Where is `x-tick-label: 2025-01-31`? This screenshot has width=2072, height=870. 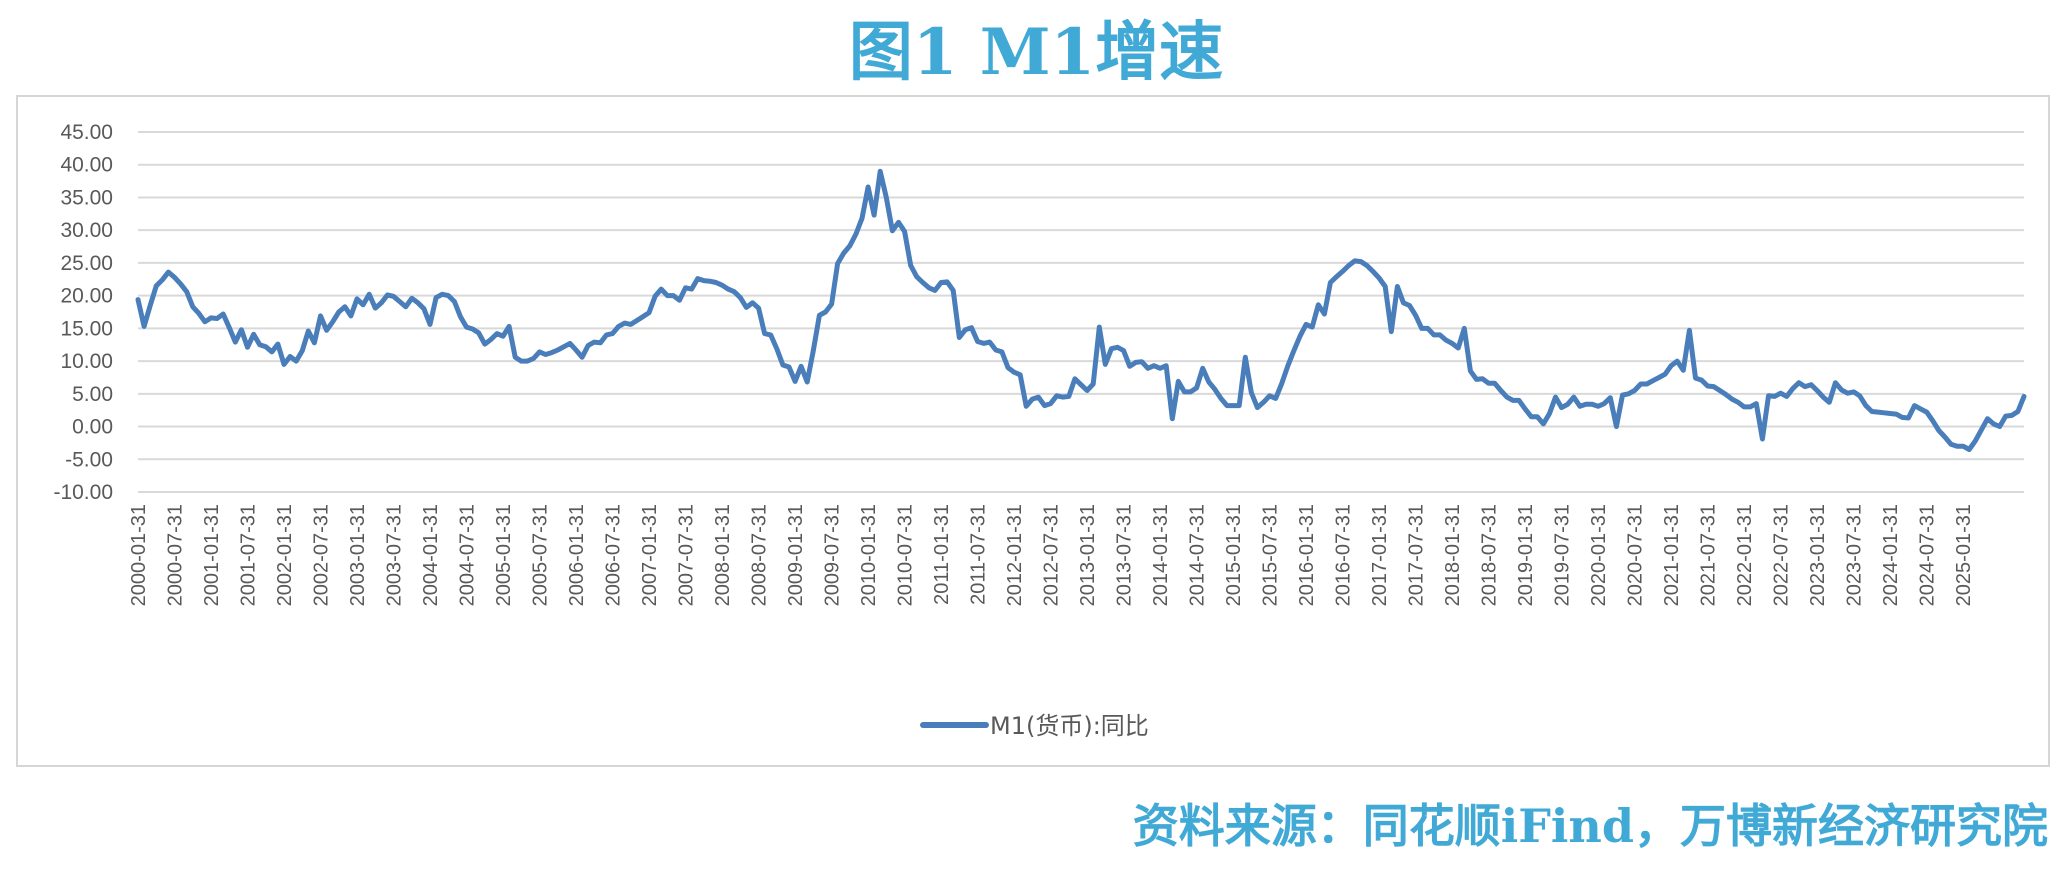
x-tick-label: 2025-01-31 is located at coordinates (1964, 555).